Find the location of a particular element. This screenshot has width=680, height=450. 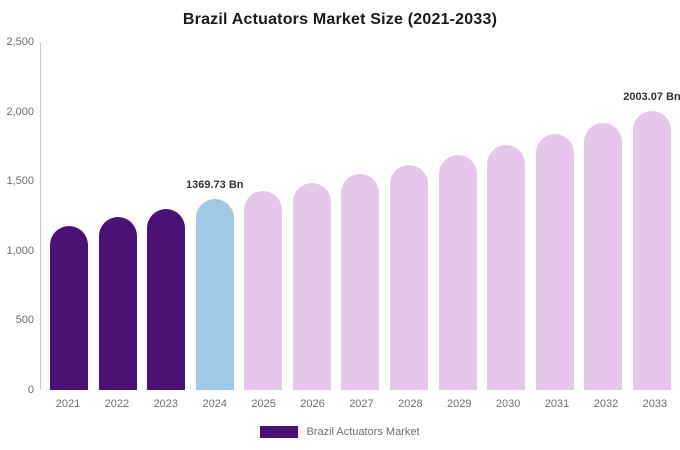

x-tick-label: 2028 is located at coordinates (410, 404).